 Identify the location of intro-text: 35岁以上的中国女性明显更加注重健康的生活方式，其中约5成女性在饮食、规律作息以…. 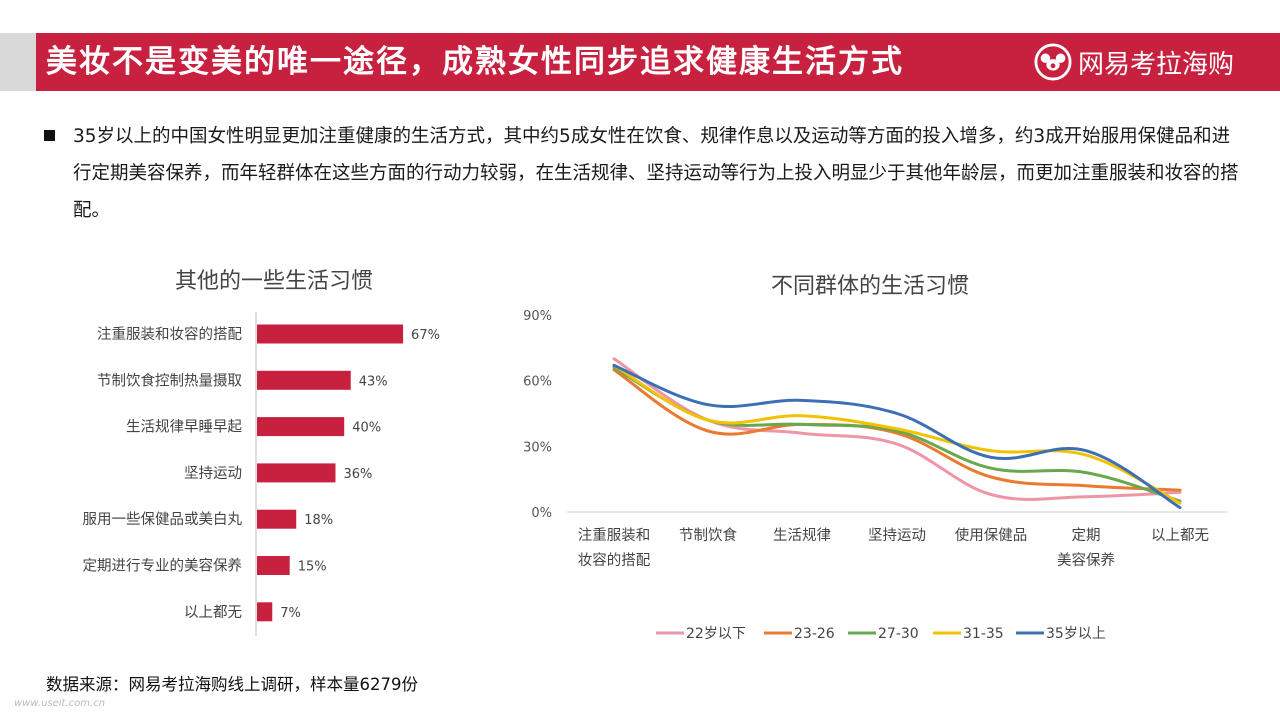
(656, 173).